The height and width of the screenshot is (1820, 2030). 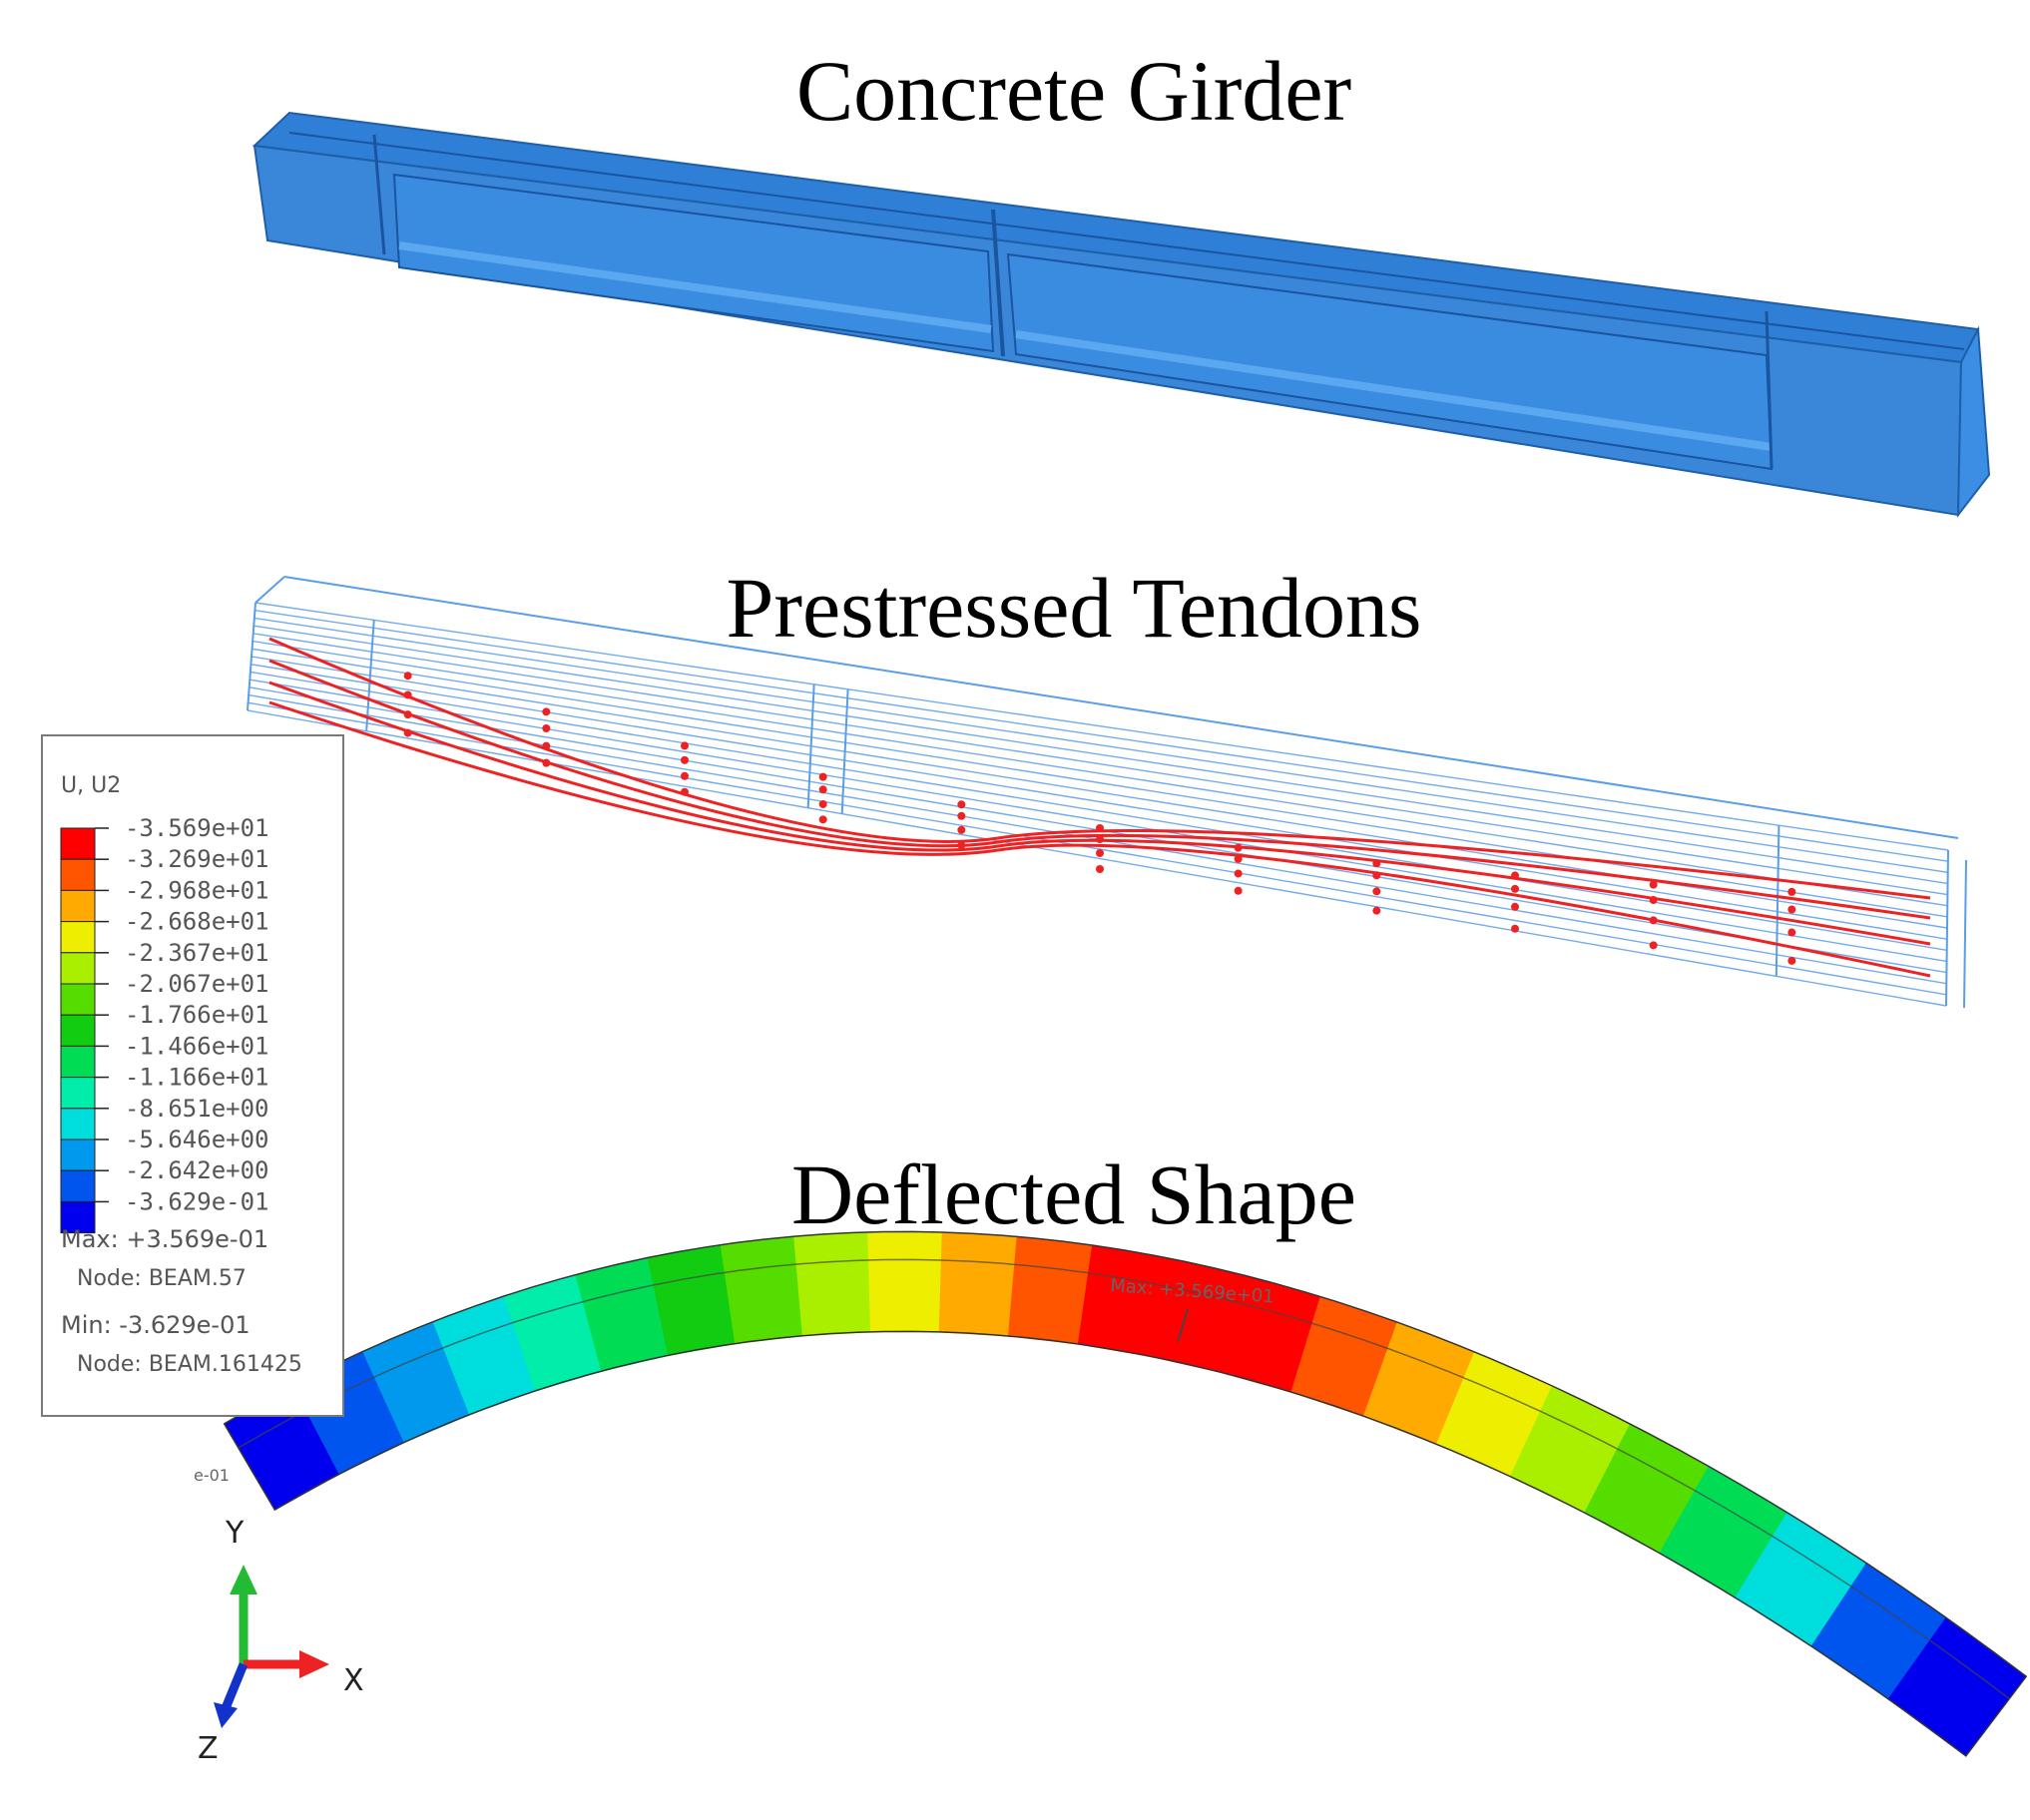 I want to click on girder-diaphragm-right, so click(x=1769, y=390).